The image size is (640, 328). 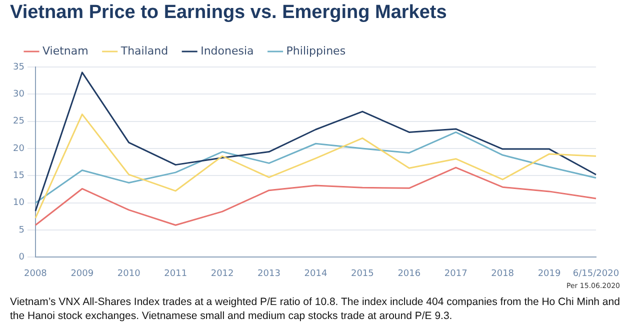 What do you see at coordinates (176, 273) in the screenshot?
I see `x-tick-label: 2011` at bounding box center [176, 273].